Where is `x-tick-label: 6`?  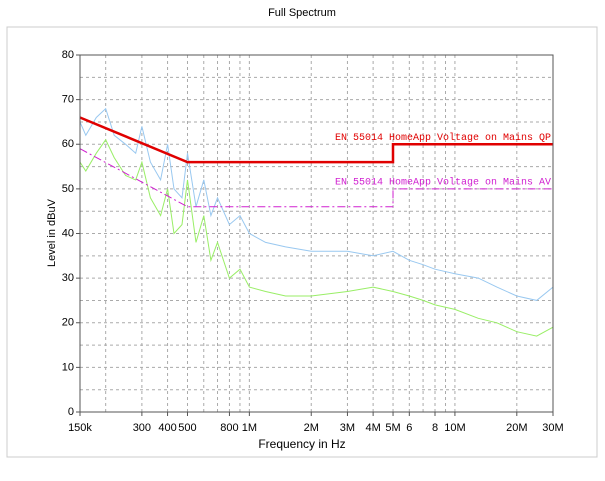 x-tick-label: 6 is located at coordinates (409, 428).